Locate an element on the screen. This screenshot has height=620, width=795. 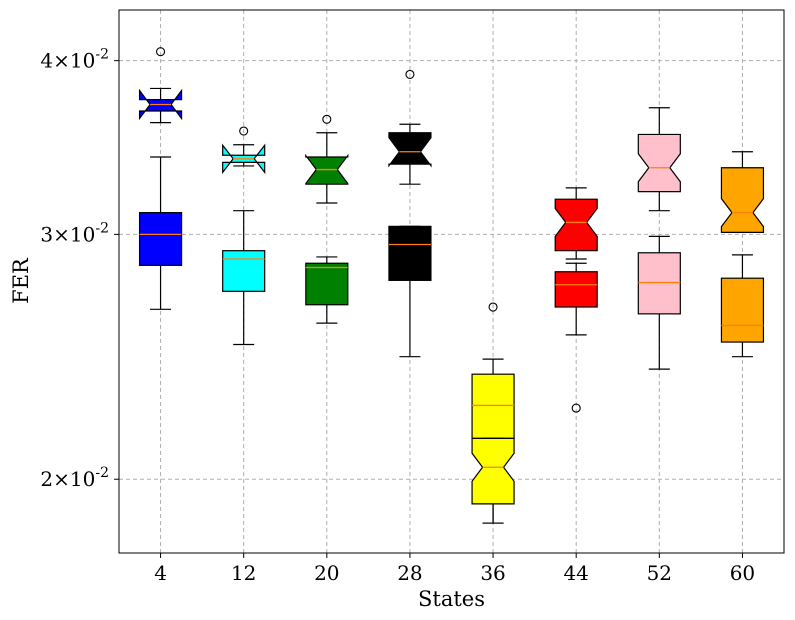
x-tick-label: 28 is located at coordinates (409, 573).